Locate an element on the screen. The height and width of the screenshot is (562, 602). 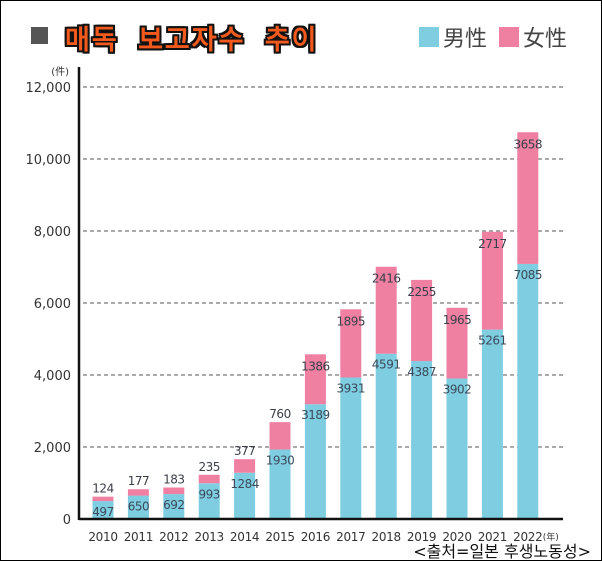
x-tick-label: 2012 is located at coordinates (173, 537).